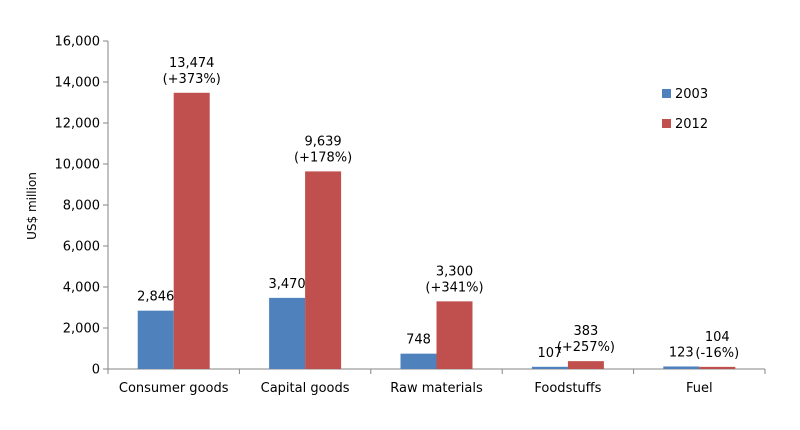  Describe the element at coordinates (174, 388) in the screenshot. I see `category-label: Consumer goods` at that location.